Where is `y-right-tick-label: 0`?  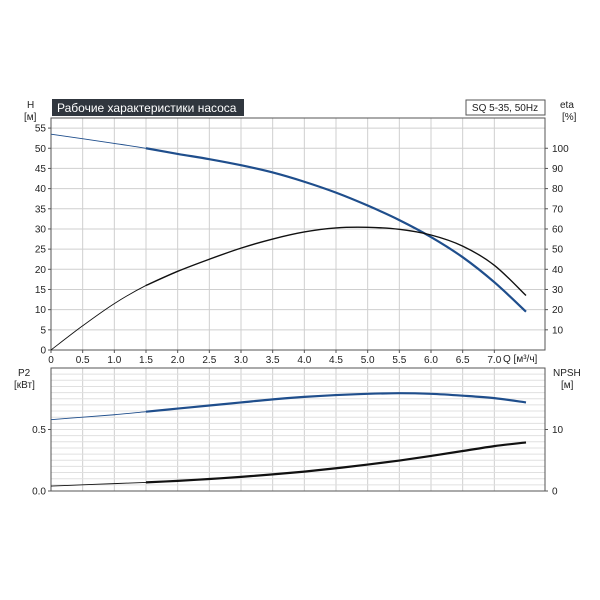 y-right-tick-label: 0 is located at coordinates (555, 492).